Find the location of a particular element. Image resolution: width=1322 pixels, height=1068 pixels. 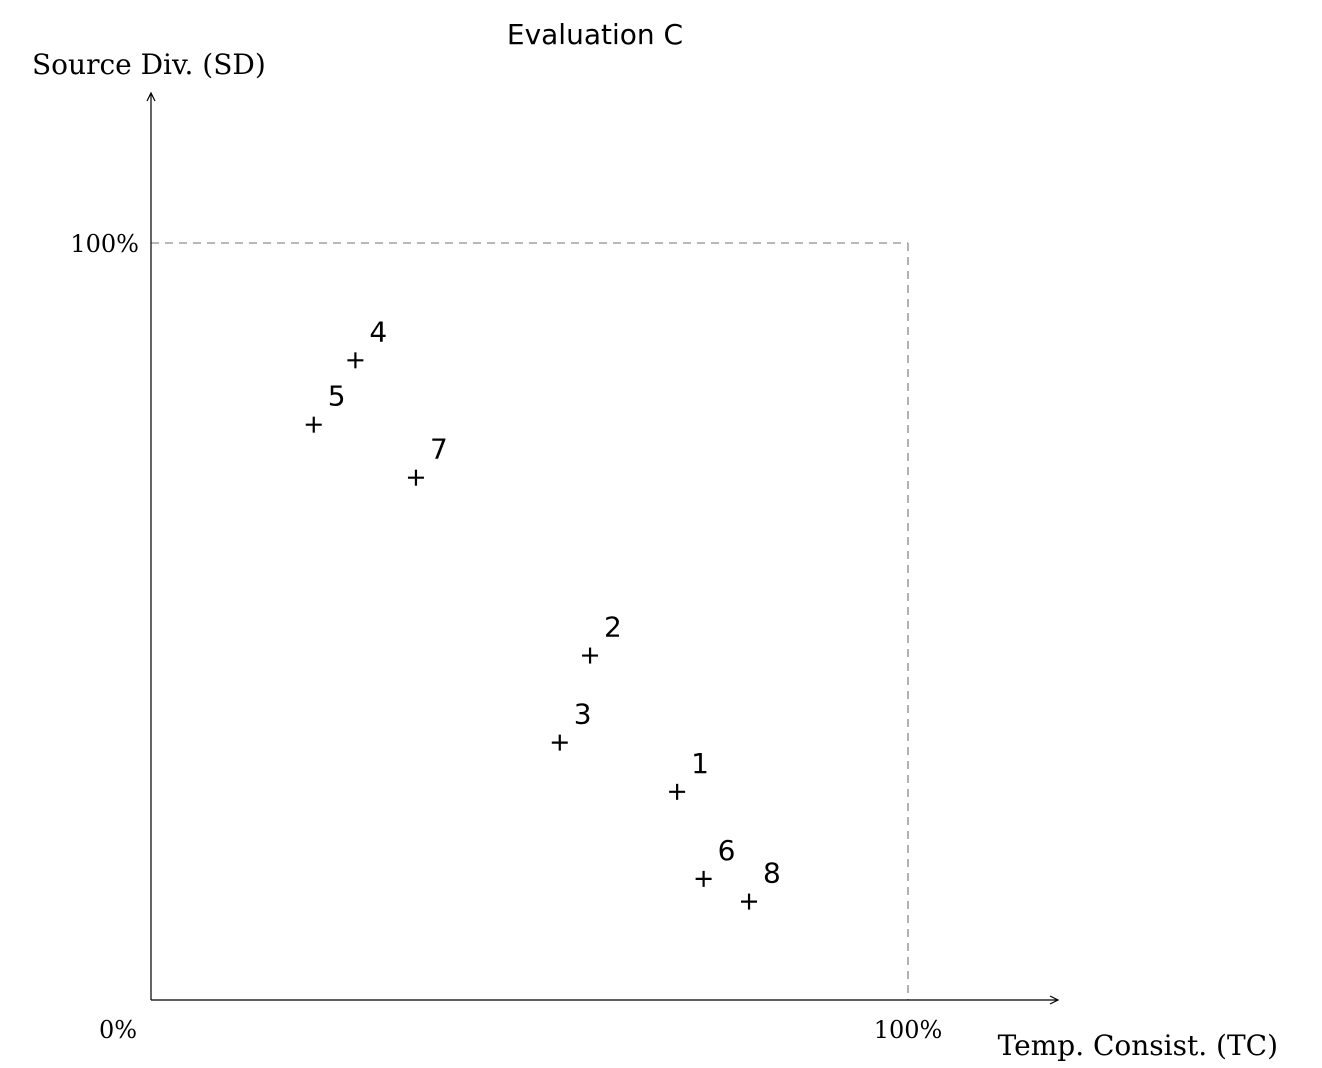

x-axis-label: Temp. Consist. (TC) is located at coordinates (1138, 1045).